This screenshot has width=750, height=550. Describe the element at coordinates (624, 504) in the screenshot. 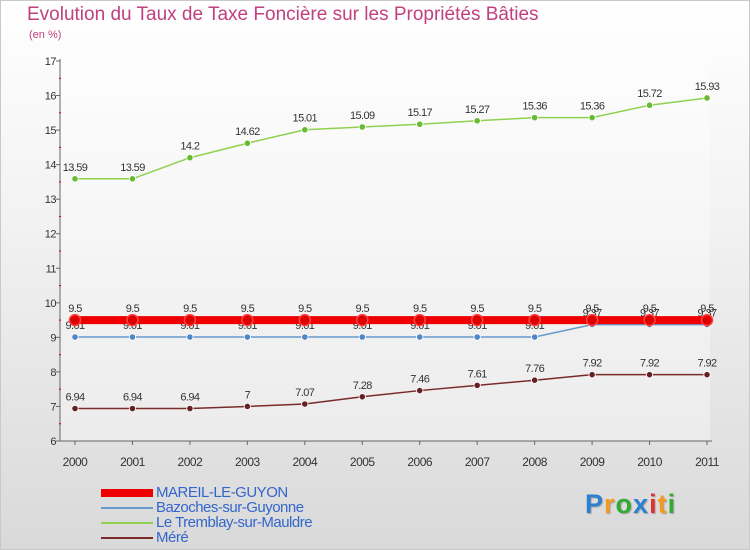

I see `logo-letter: o` at that location.